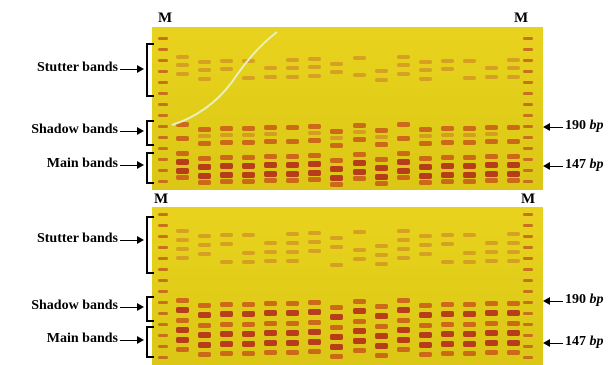  I want to click on gel-crack, so click(224, 78).